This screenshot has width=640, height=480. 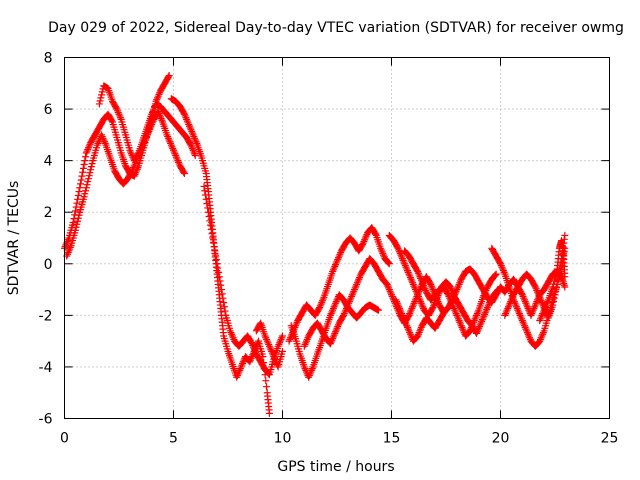 I want to click on series-track-f, so click(x=269, y=345).